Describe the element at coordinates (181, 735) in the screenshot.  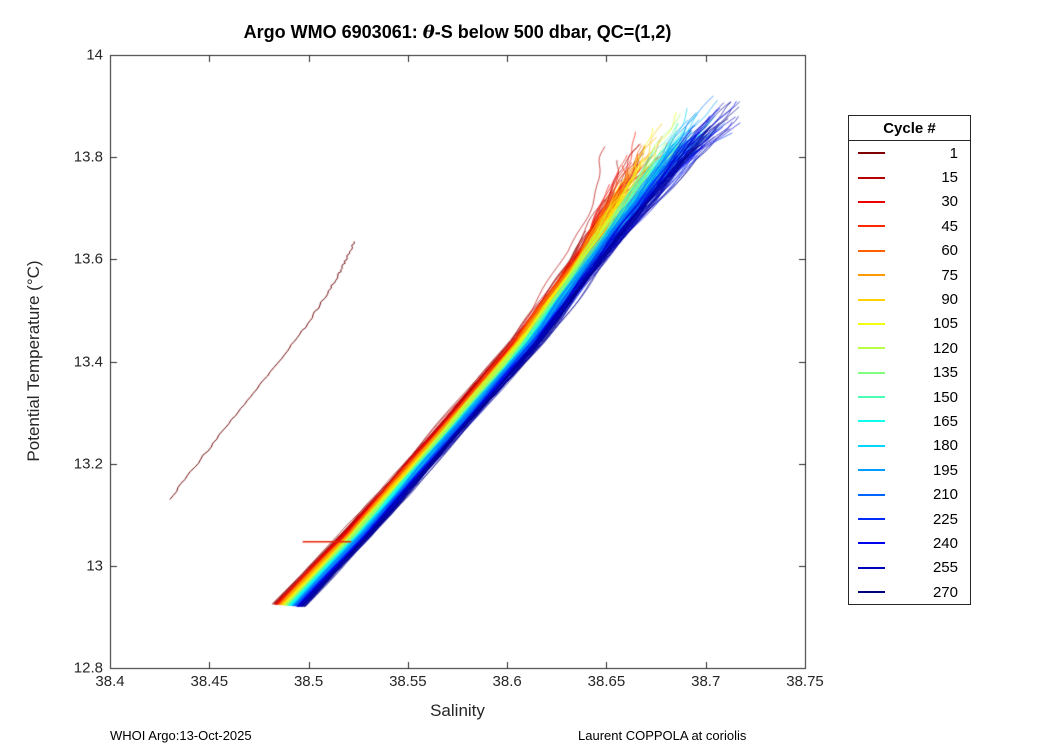
I see `footer-credit-left: WHOI Argo:13-Oct-2025` at that location.